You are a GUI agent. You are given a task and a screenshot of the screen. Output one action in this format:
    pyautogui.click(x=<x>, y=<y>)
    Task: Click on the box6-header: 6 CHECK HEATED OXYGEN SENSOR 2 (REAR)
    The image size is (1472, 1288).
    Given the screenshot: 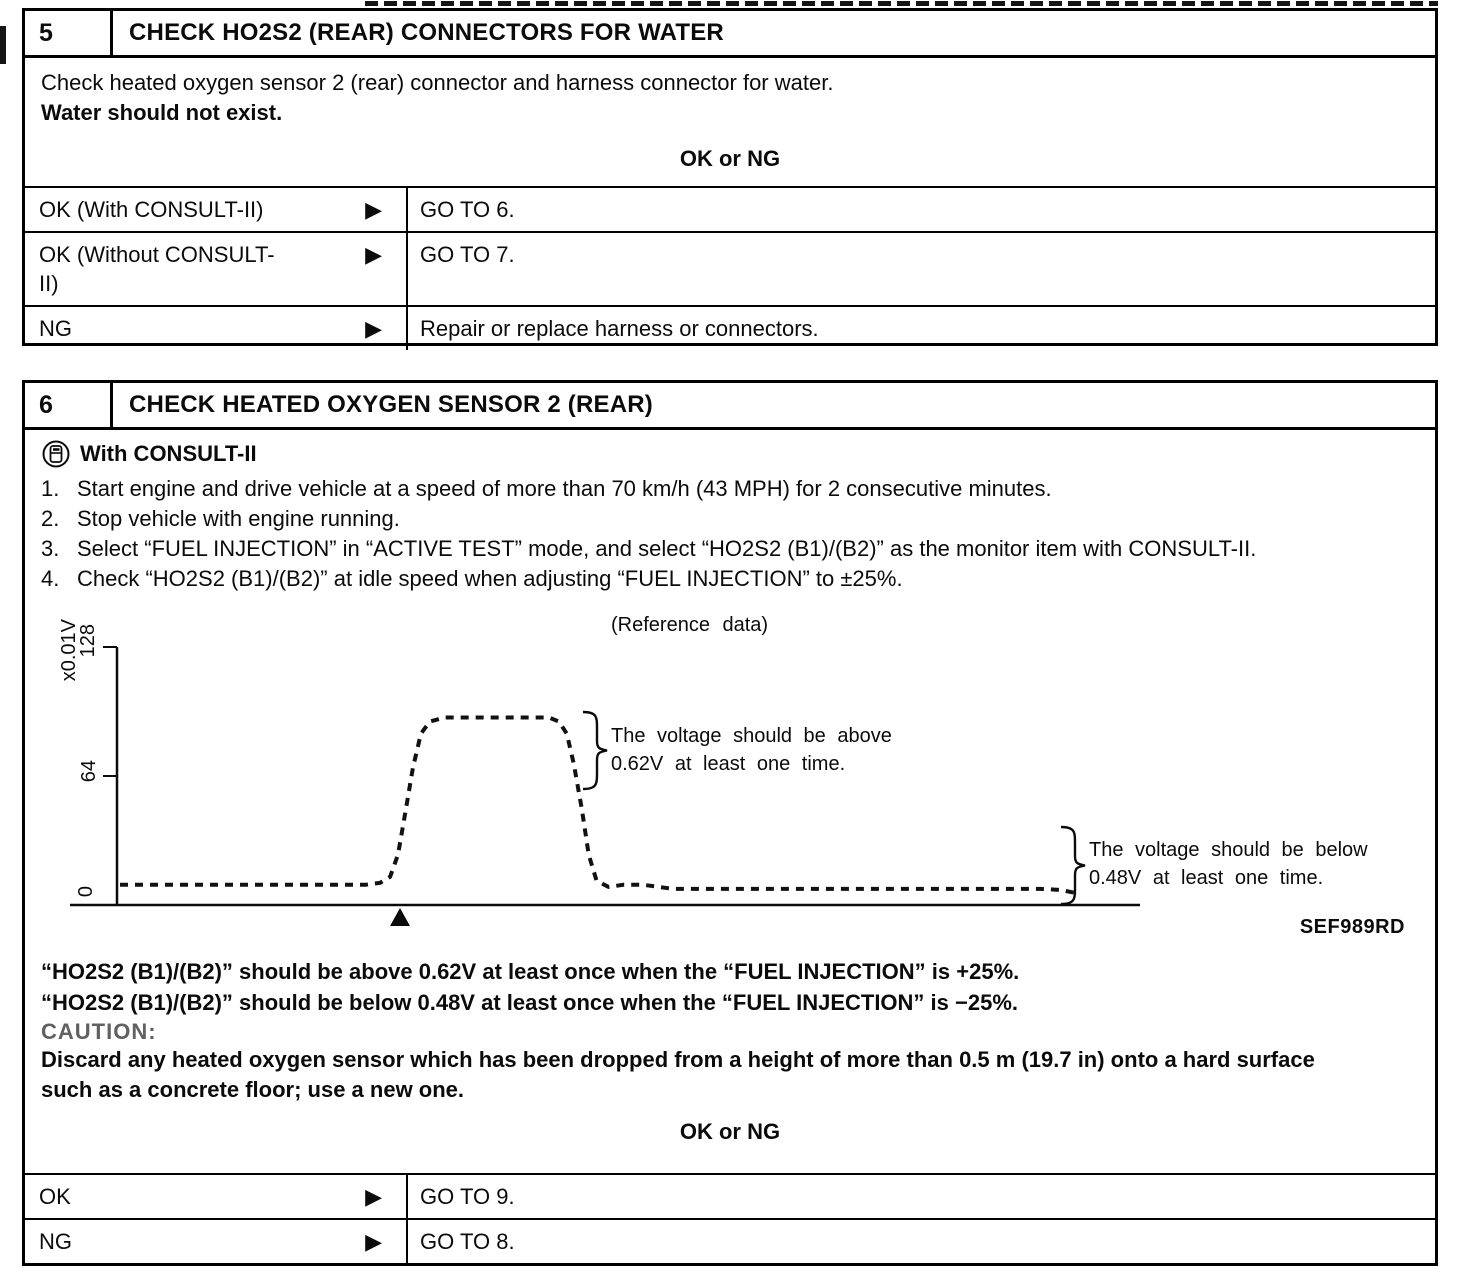 What is the action you would take?
    pyautogui.click(x=730, y=406)
    